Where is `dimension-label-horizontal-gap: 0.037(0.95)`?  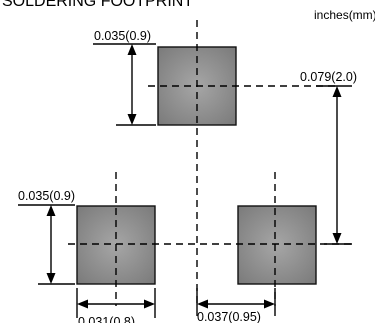
dimension-label-horizontal-gap: 0.037(0.95) is located at coordinates (229, 316).